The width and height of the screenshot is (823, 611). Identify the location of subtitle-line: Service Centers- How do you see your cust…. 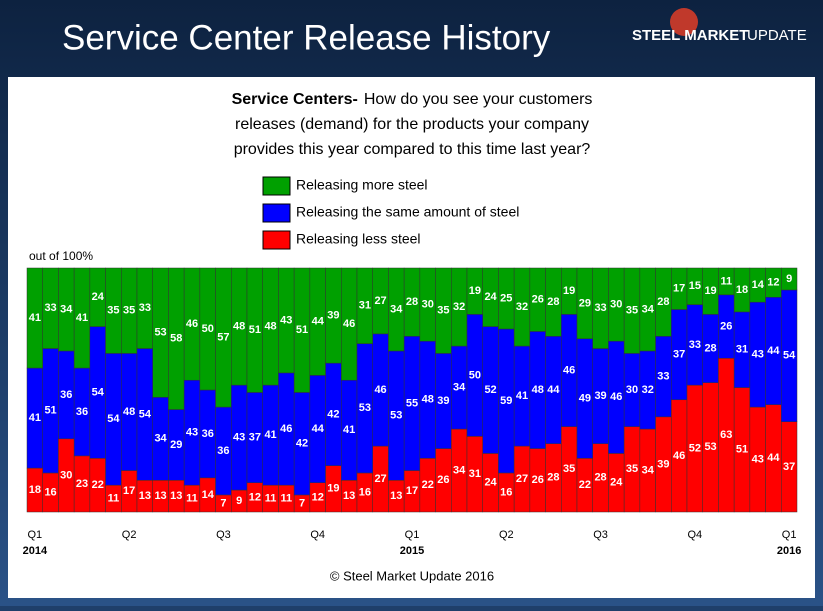
(412, 99).